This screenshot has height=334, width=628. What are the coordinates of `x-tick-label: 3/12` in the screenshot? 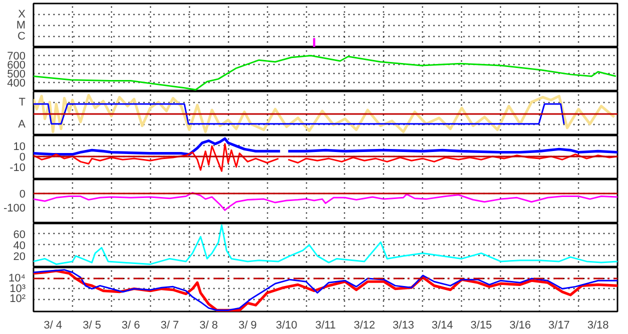 It's located at (365, 326).